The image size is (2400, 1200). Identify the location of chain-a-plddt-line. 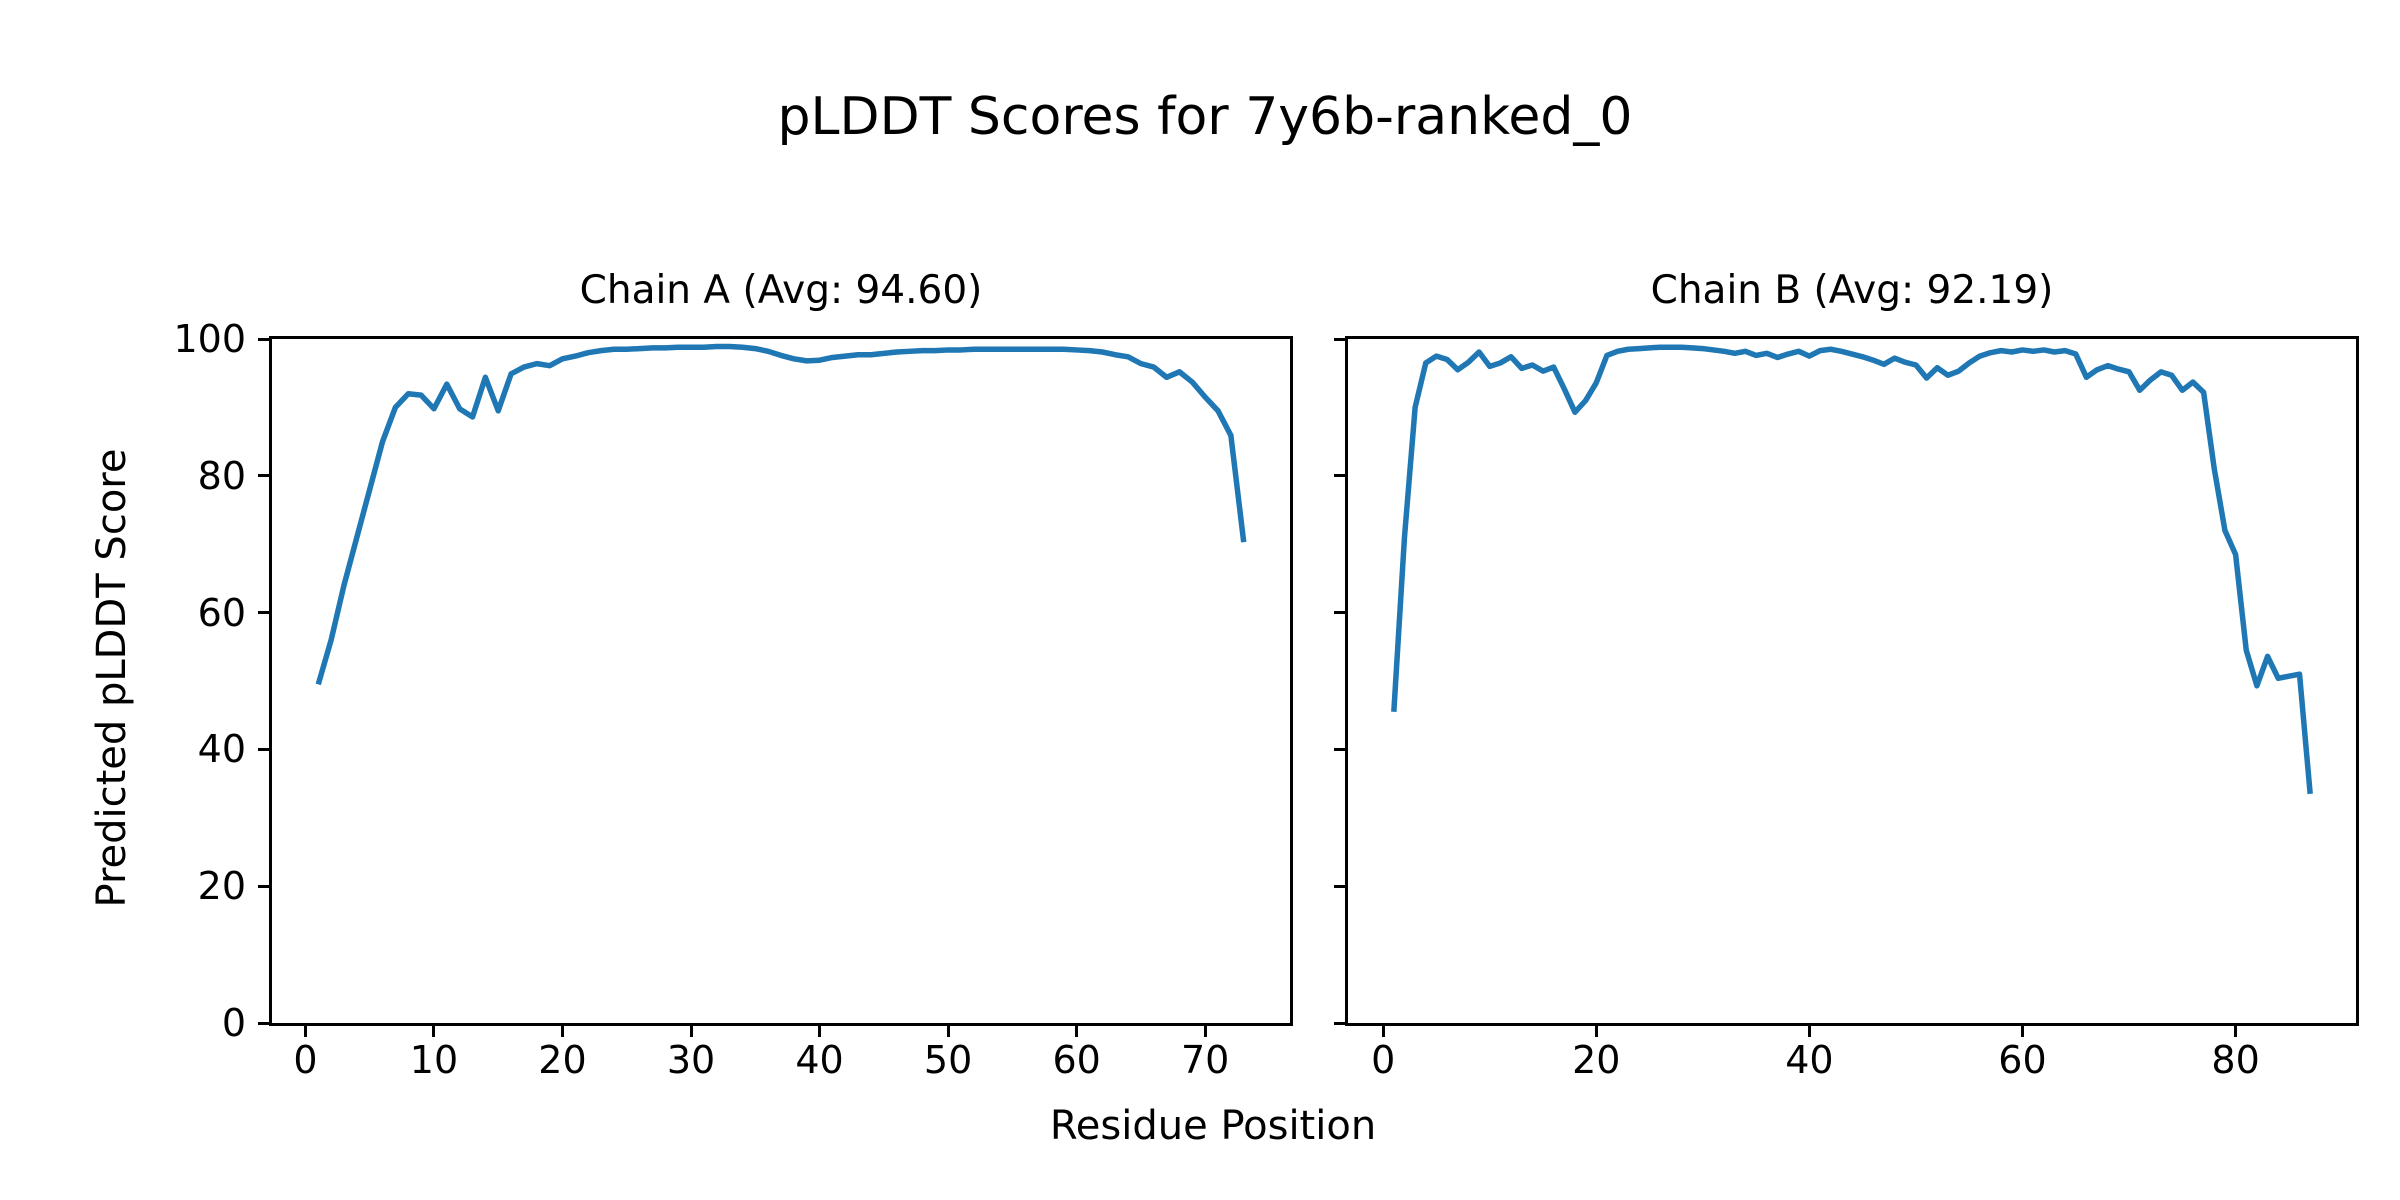
(781, 514).